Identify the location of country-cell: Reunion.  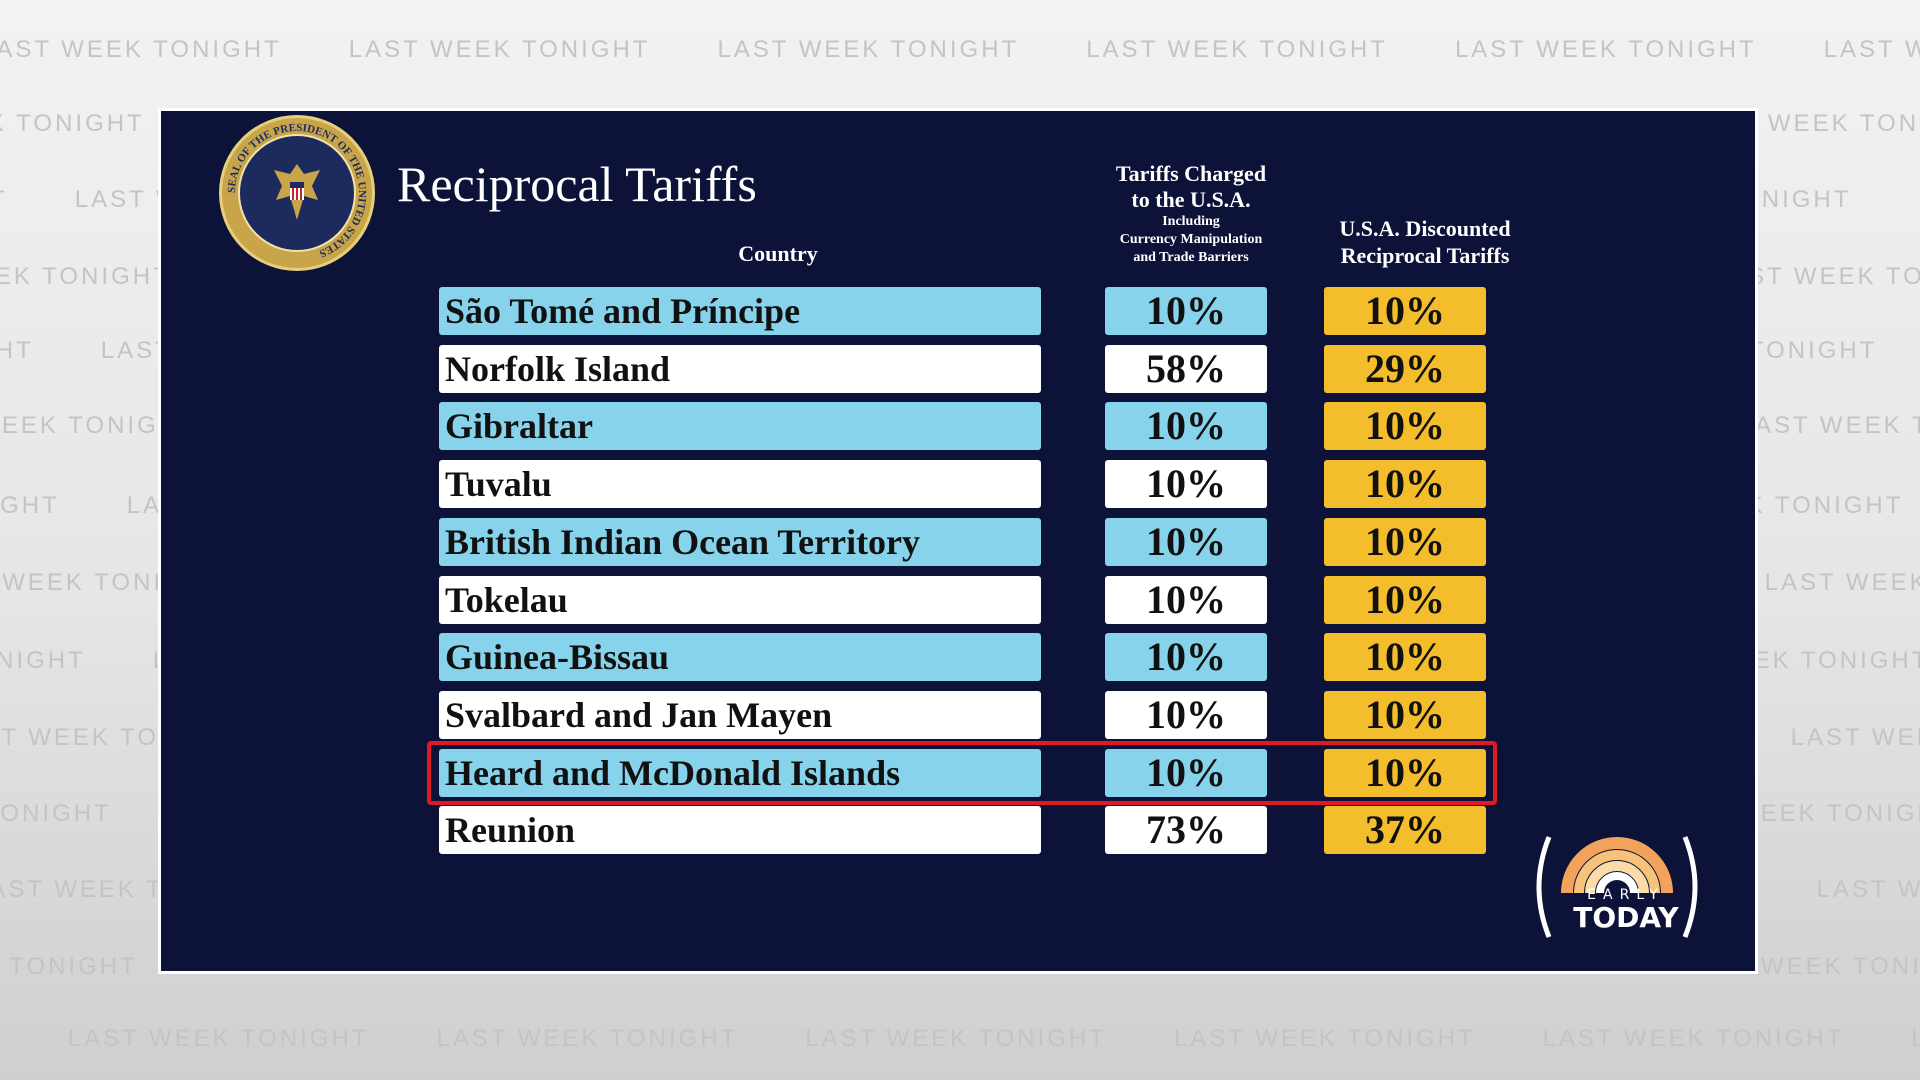
(740, 830).